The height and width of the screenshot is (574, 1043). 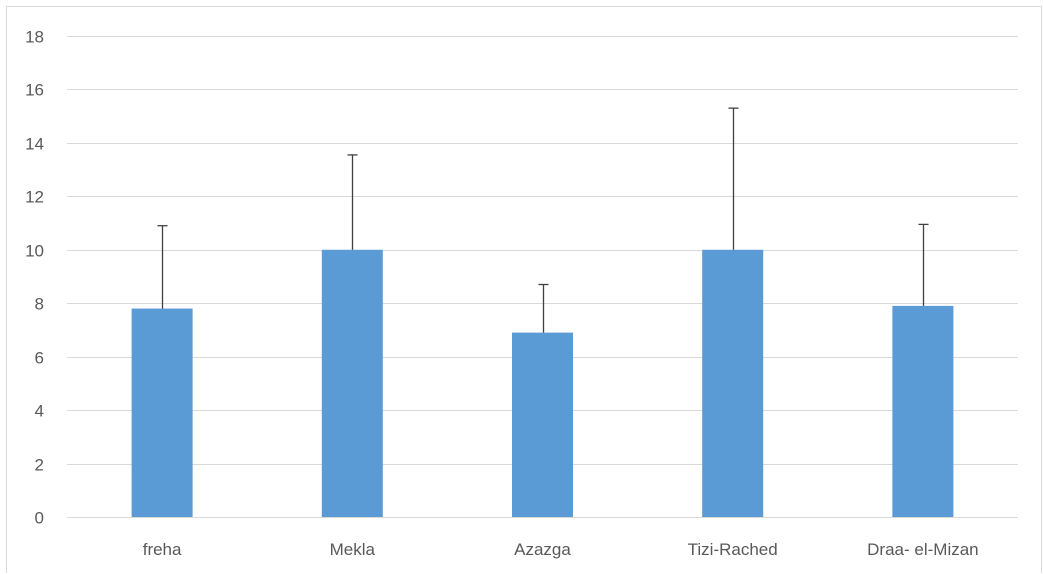 What do you see at coordinates (39, 411) in the screenshot?
I see `y-tick-label: 4` at bounding box center [39, 411].